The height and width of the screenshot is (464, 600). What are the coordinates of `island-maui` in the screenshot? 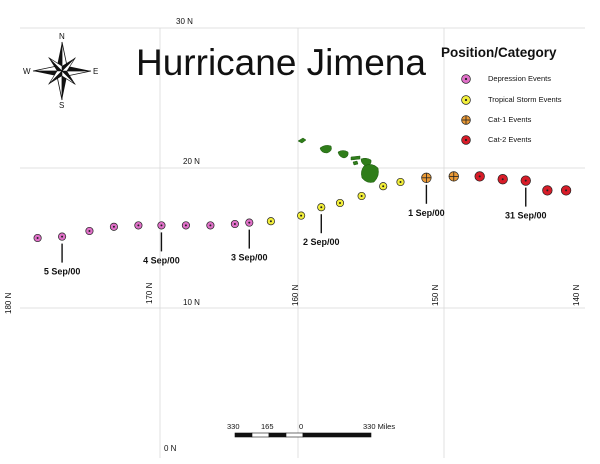 It's located at (366, 162).